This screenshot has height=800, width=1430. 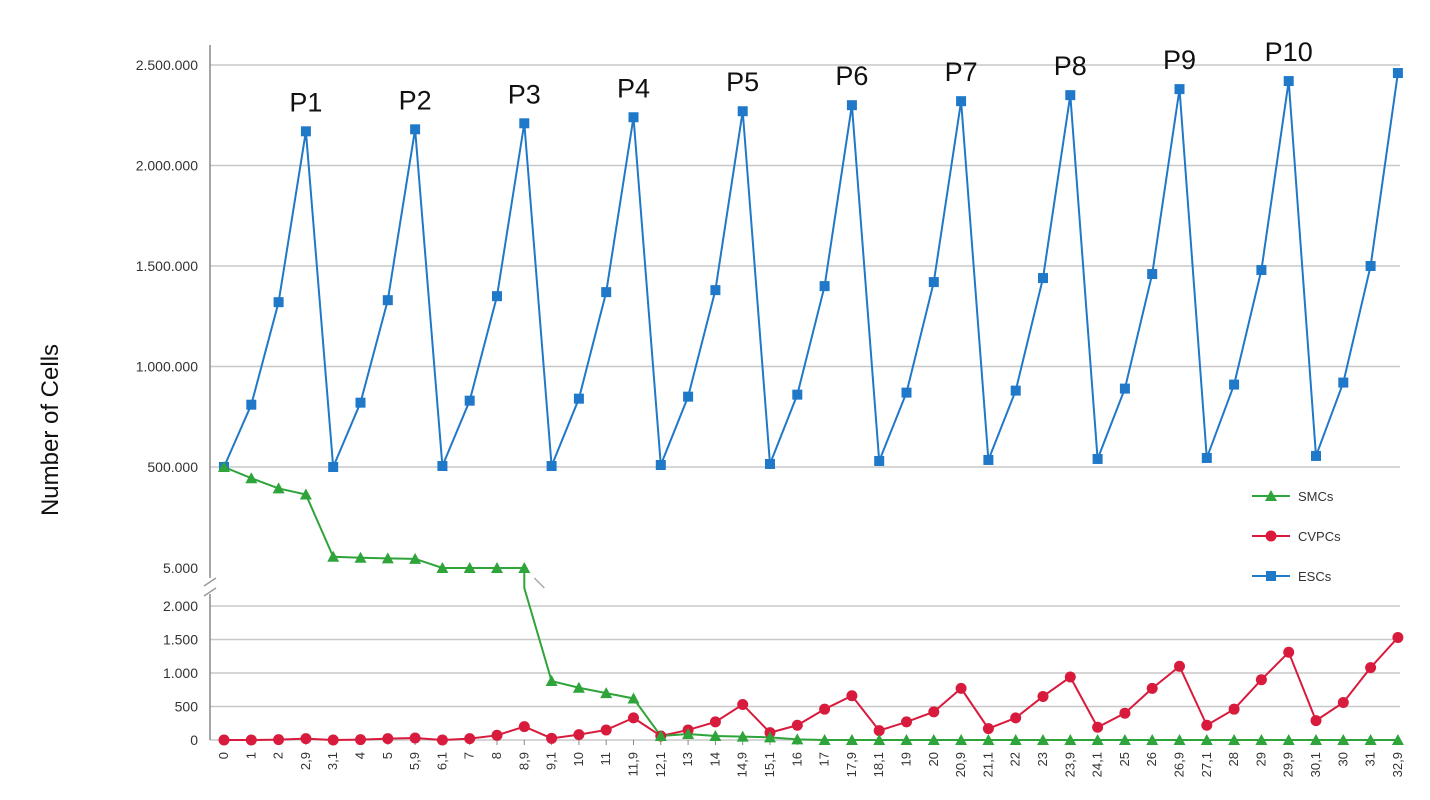 What do you see at coordinates (961, 72) in the screenshot?
I see `passage-label: P7` at bounding box center [961, 72].